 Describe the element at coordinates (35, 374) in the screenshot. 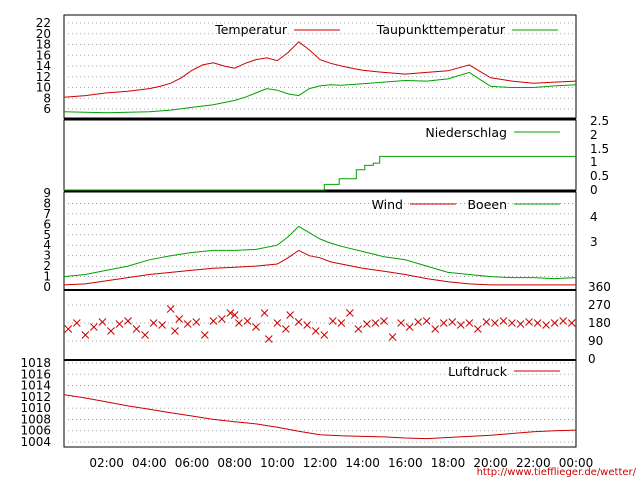

I see `pressure-y-tick: 1016` at that location.